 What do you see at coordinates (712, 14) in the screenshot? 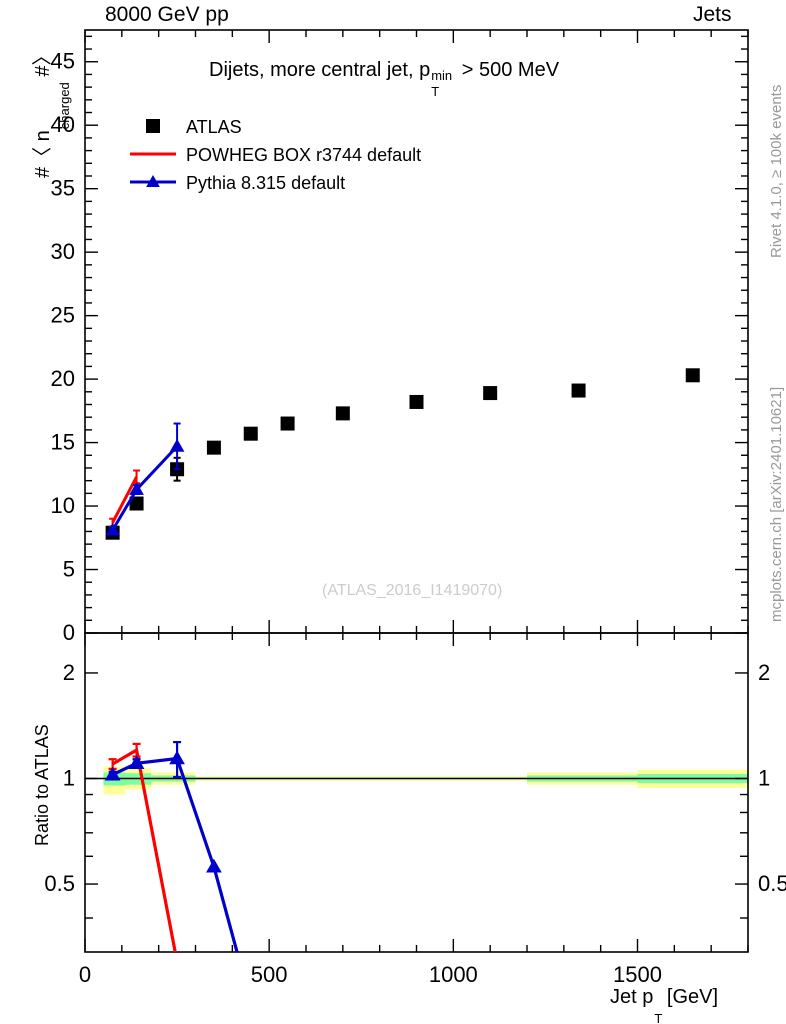
I see `header-right: Jets` at bounding box center [712, 14].